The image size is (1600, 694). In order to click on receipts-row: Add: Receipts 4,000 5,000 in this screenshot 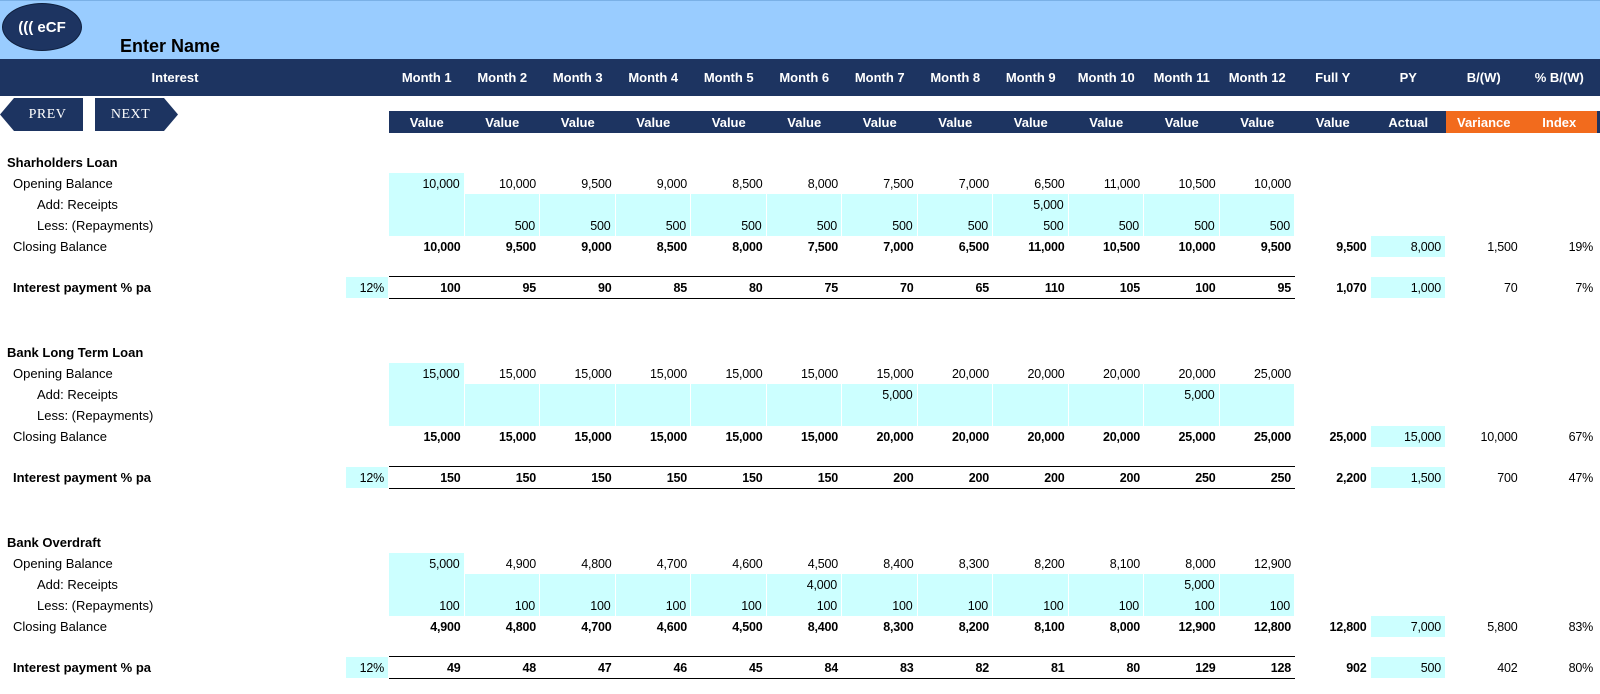, I will do `click(800, 584)`.